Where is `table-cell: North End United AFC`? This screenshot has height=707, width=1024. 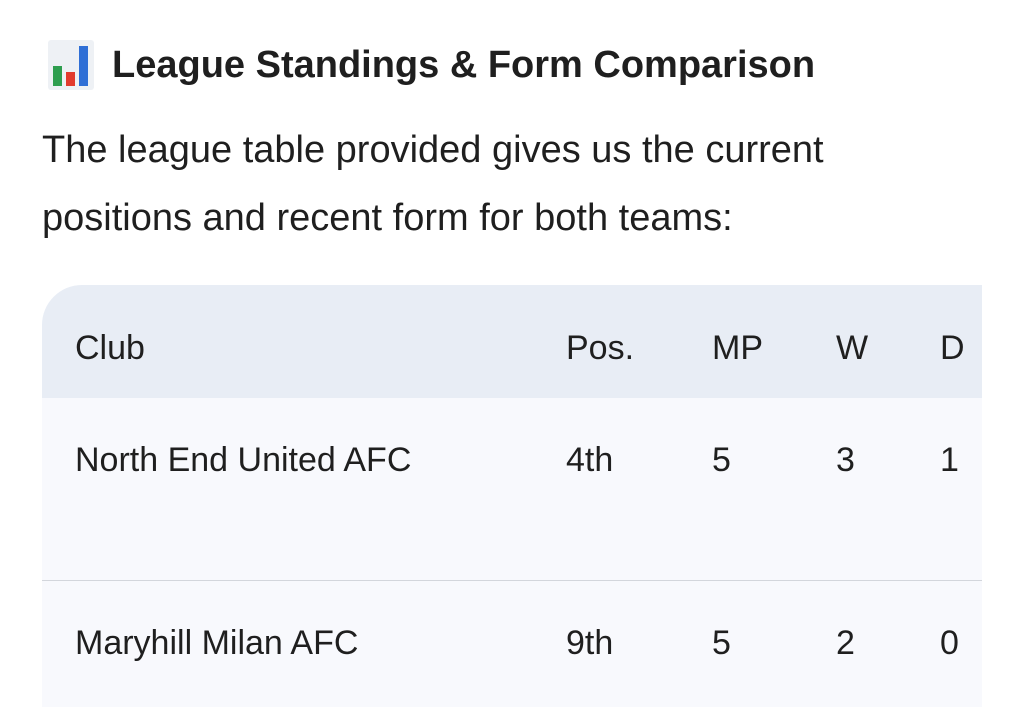
table-cell: North End United AFC is located at coordinates (243, 460).